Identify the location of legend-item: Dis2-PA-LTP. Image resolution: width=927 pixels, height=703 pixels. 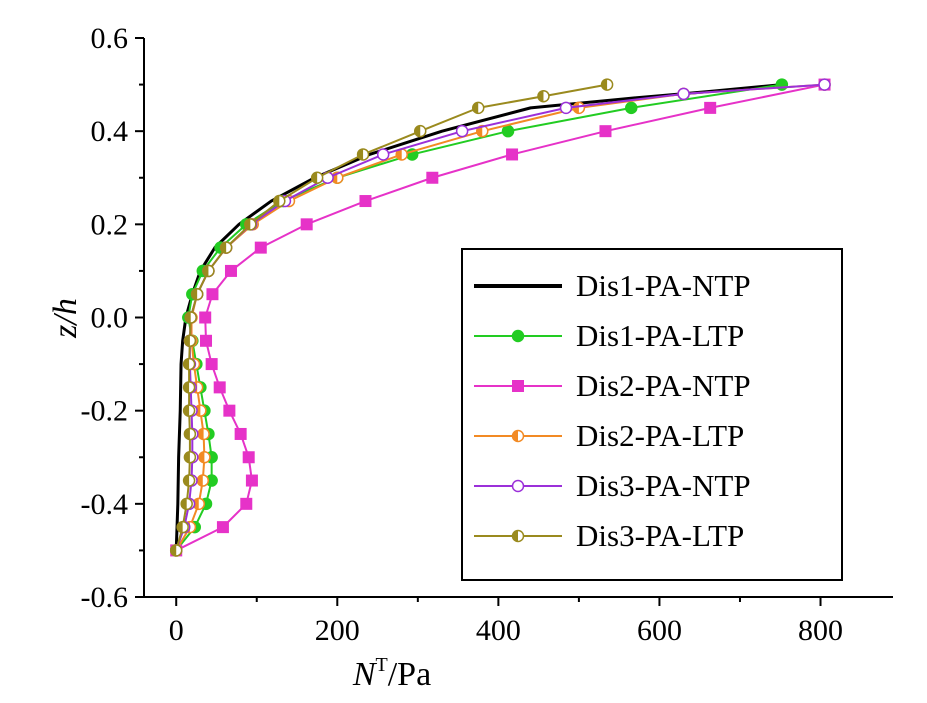
(609, 435).